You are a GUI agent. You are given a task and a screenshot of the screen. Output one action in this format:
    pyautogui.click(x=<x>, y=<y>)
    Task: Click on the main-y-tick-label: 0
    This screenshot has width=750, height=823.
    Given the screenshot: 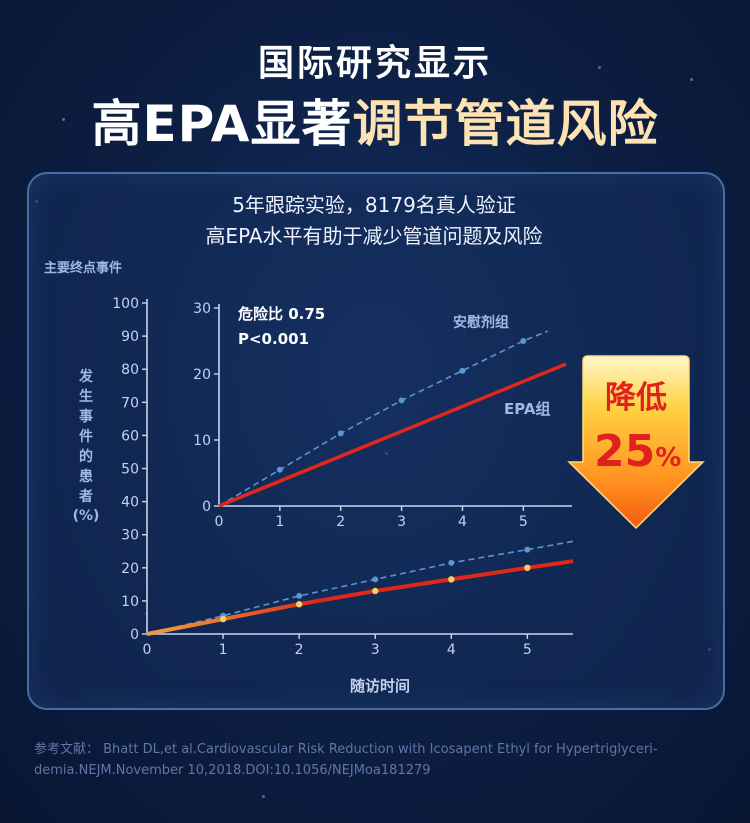 What is the action you would take?
    pyautogui.click(x=134, y=635)
    